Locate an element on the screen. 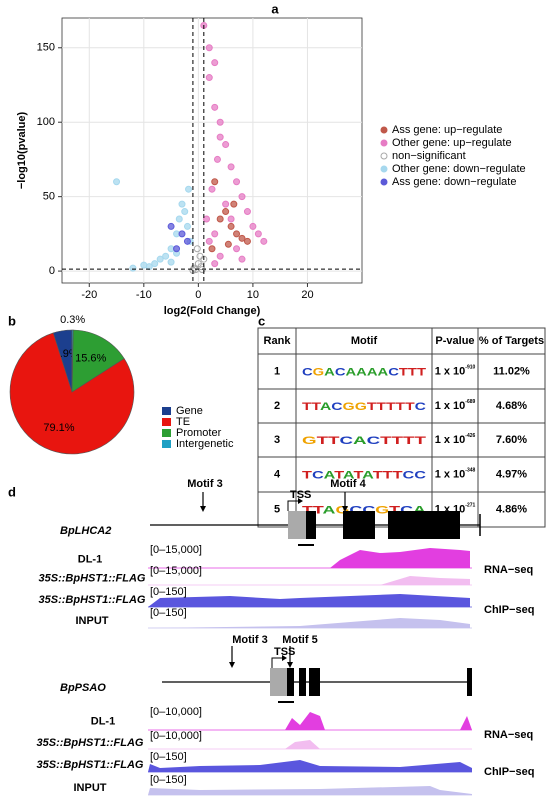 The image size is (550, 797). legend-label: TE is located at coordinates (183, 422).